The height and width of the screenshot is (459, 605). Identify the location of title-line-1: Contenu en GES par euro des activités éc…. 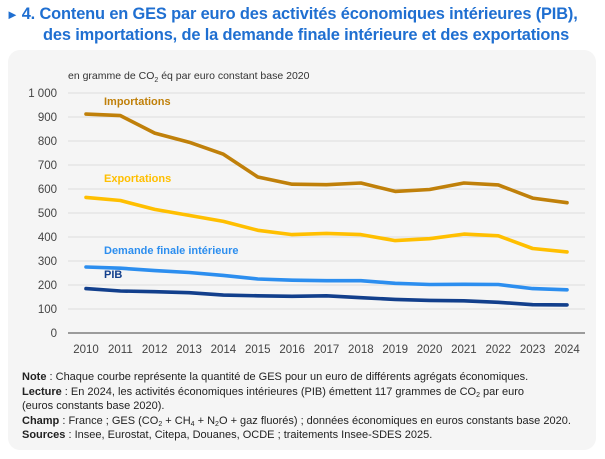
(308, 14).